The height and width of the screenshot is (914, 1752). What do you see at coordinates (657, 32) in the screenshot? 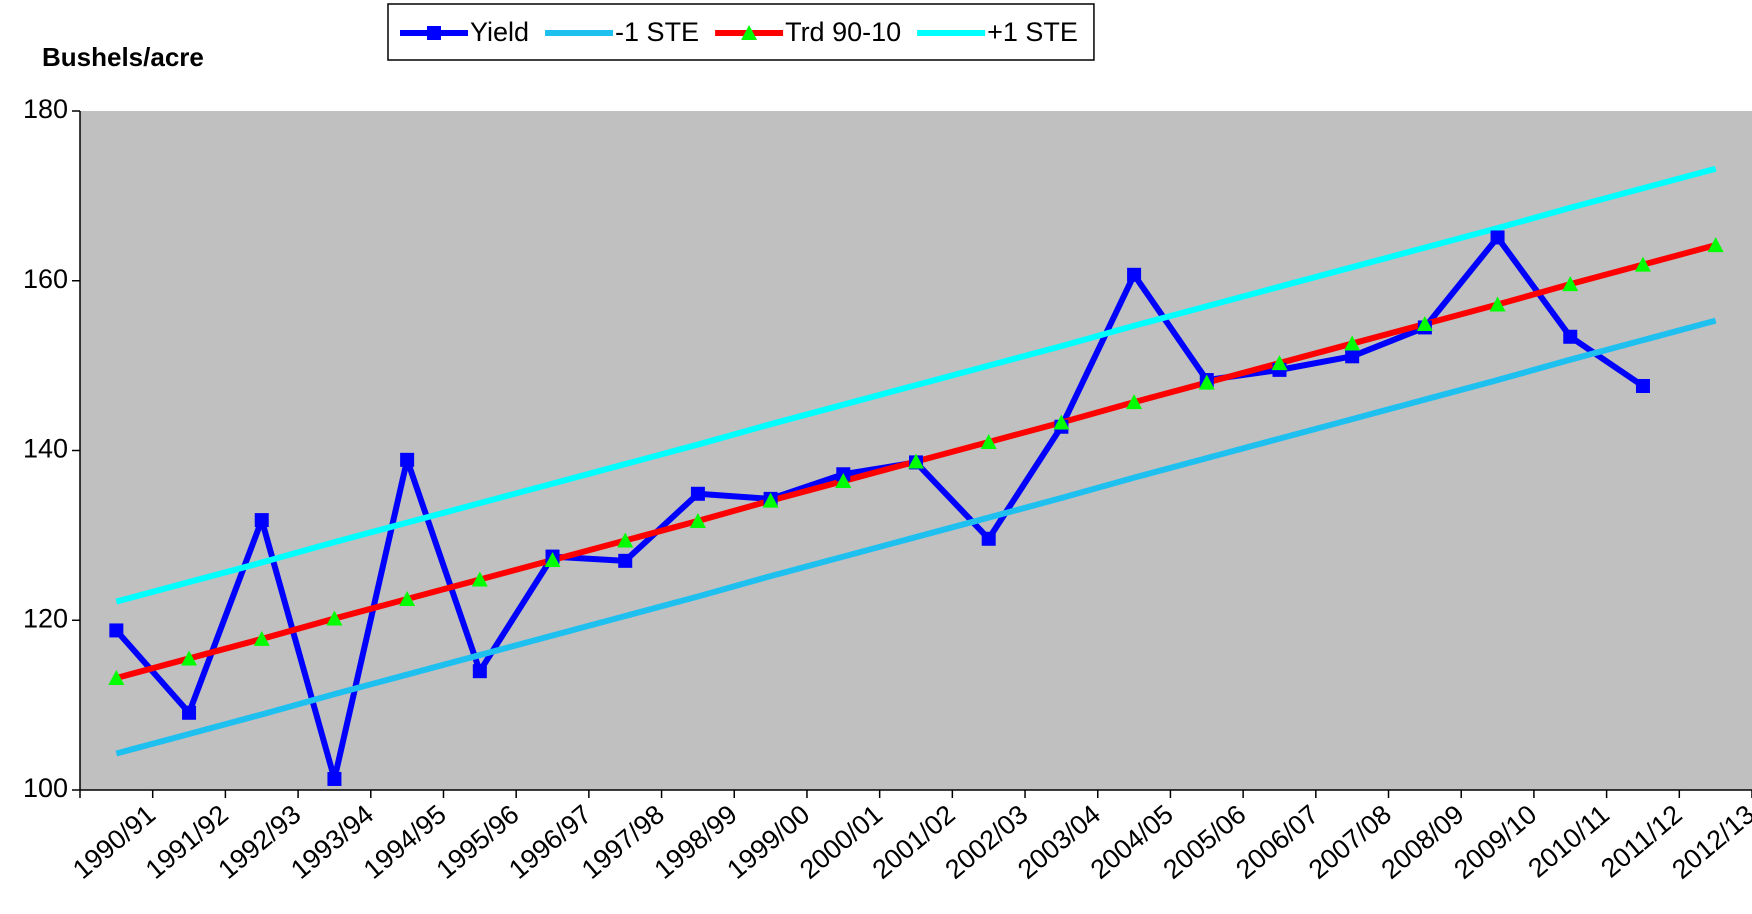
I see `legend-label: -1 STE` at bounding box center [657, 32].